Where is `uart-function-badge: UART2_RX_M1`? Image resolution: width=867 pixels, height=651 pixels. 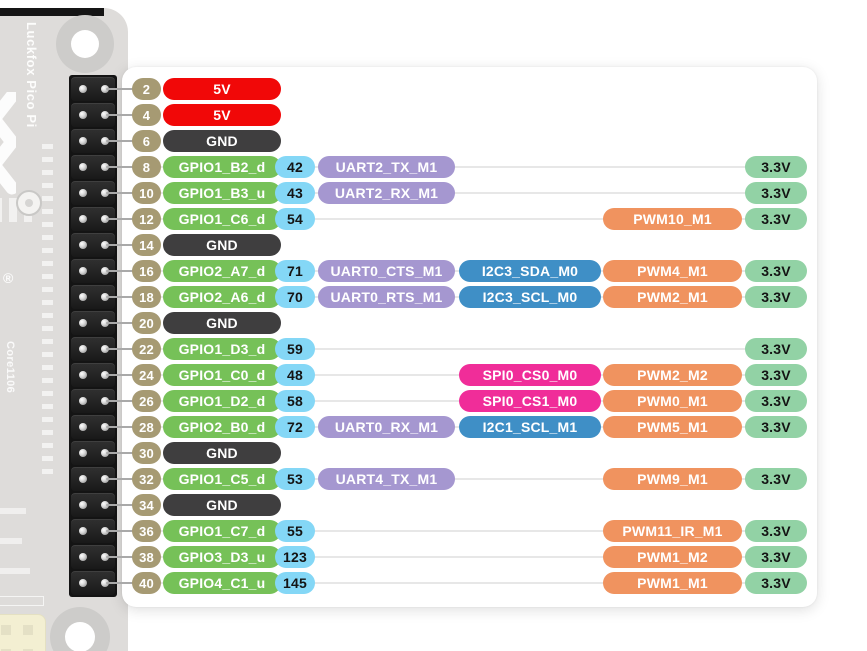 uart-function-badge: UART2_RX_M1 is located at coordinates (386, 193).